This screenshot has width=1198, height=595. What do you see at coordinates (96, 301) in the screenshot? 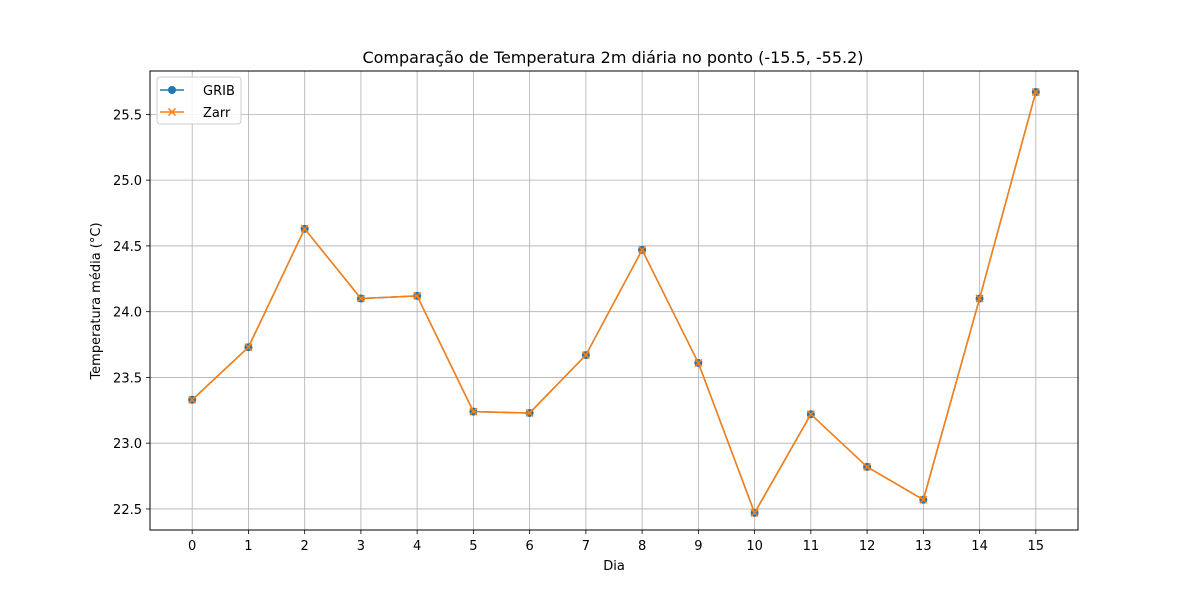
I see `y-axis-title: Temperatura média (°C)` at bounding box center [96, 301].